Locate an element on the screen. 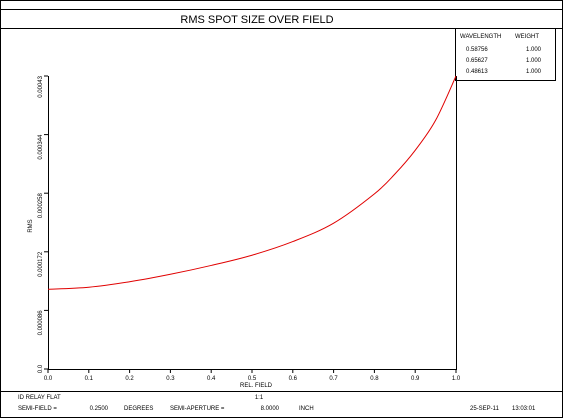 The height and width of the screenshot is (418, 563). legend-wavelength-2: 0.65627 is located at coordinates (477, 61).